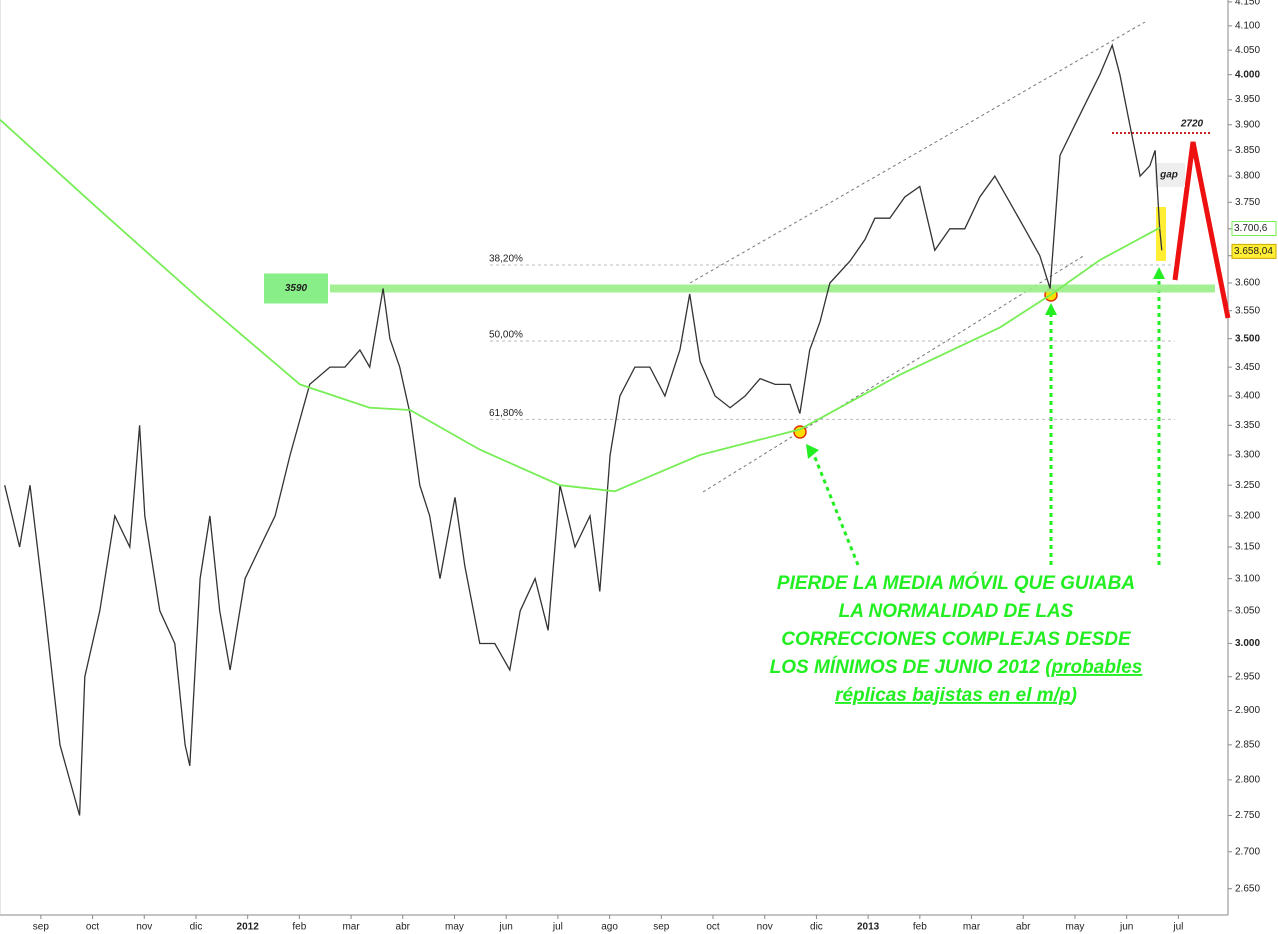  What do you see at coordinates (953, 695) in the screenshot?
I see `comment-segment: réplicas bajistas en el m/p` at bounding box center [953, 695].